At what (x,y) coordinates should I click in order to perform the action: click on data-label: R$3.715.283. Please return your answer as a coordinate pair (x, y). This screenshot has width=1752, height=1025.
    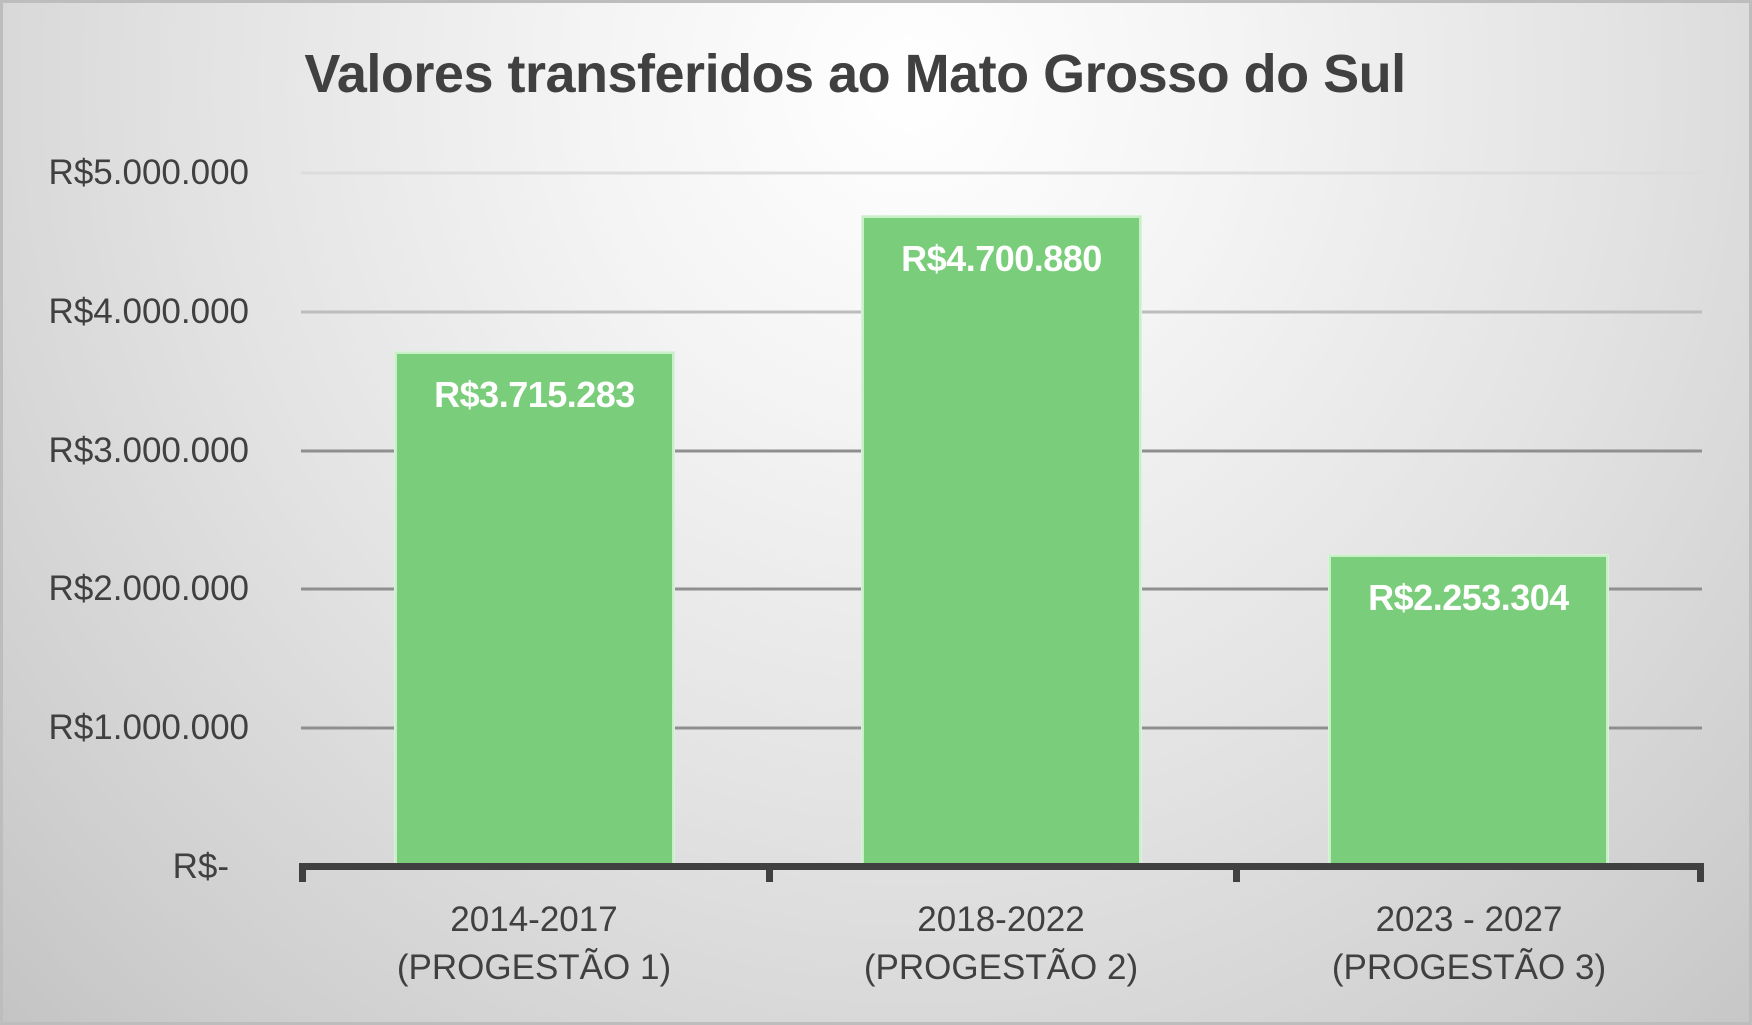
    Looking at the image, I should click on (534, 395).